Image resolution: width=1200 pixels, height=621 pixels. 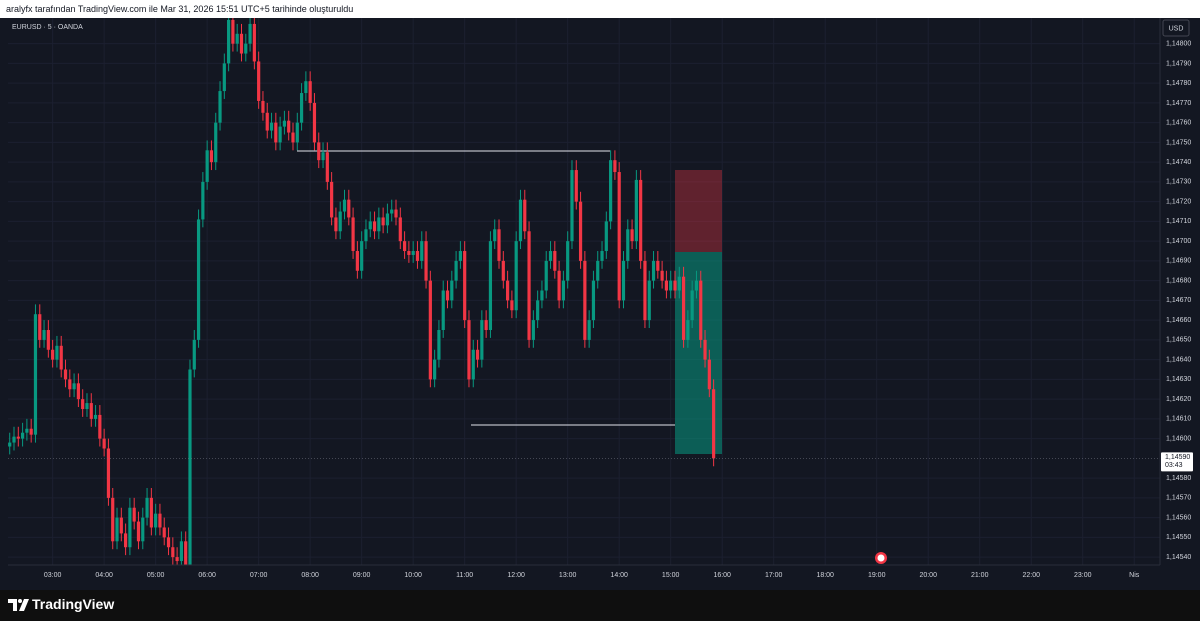 What do you see at coordinates (1177, 462) in the screenshot?
I see `last-price-box` at bounding box center [1177, 462].